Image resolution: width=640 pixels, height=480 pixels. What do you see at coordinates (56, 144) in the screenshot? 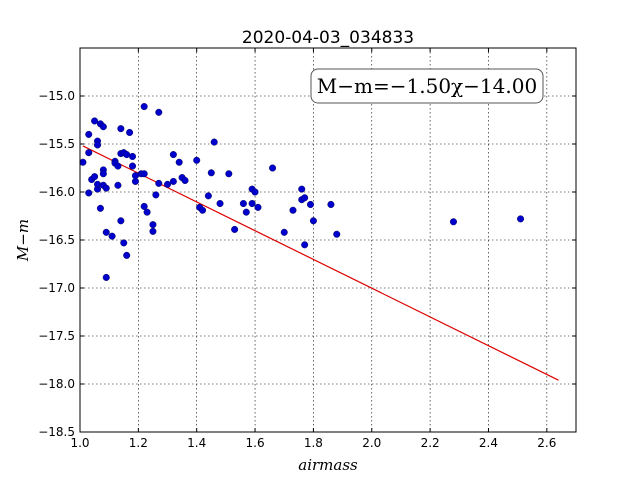
I see `y-tick-label: −15.5` at bounding box center [56, 144].